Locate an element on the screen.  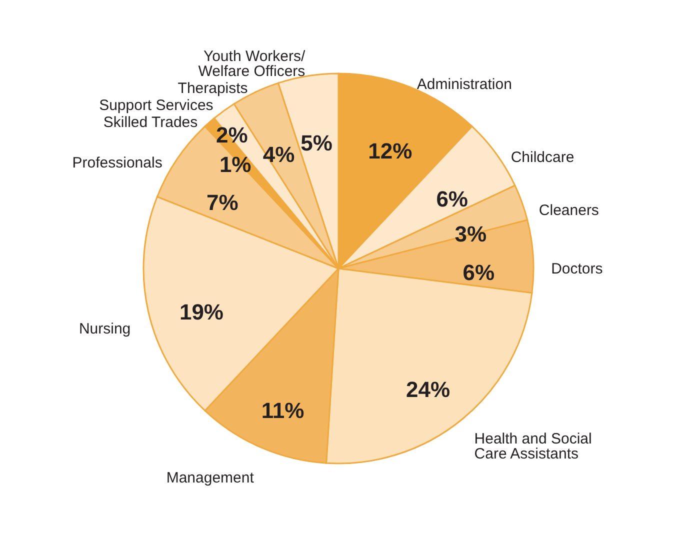
slice-label: Health and Social Care Assistants is located at coordinates (533, 446).